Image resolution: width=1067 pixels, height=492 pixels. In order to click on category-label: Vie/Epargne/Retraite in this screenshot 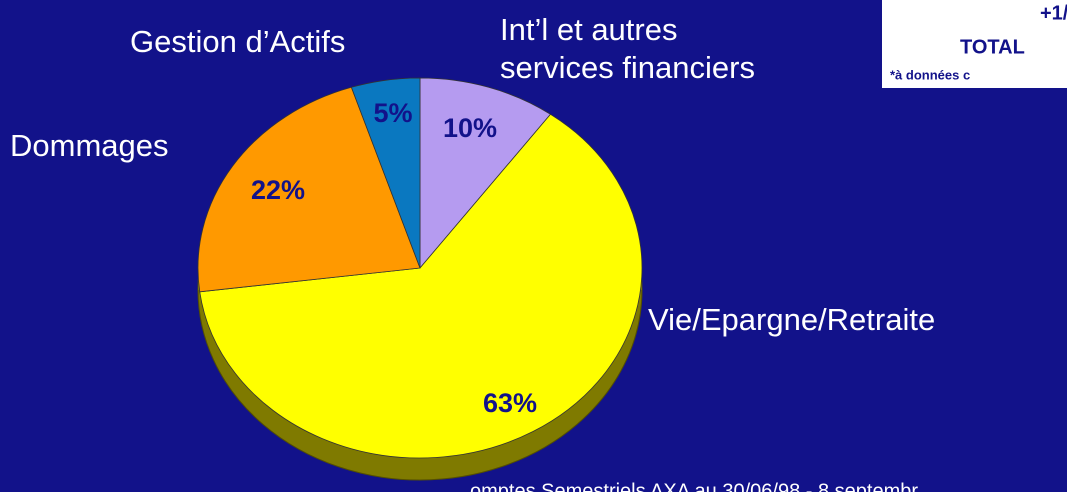, I will do `click(791, 319)`.